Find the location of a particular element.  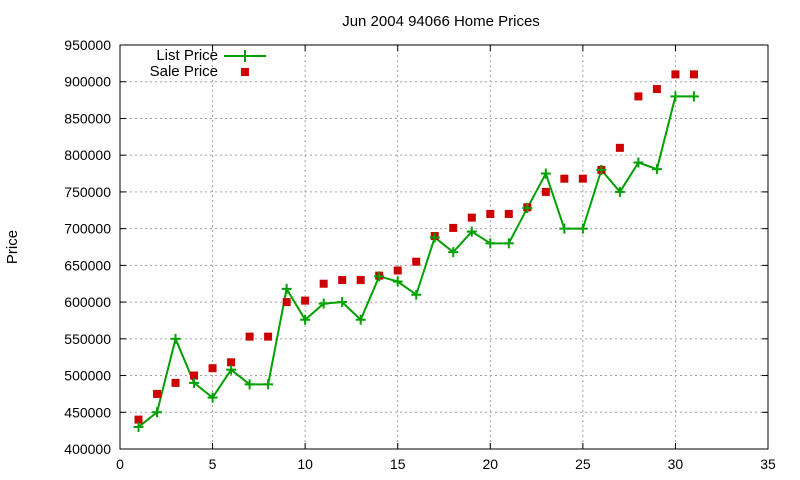

y-tick-label: 950000 is located at coordinates (87, 45).